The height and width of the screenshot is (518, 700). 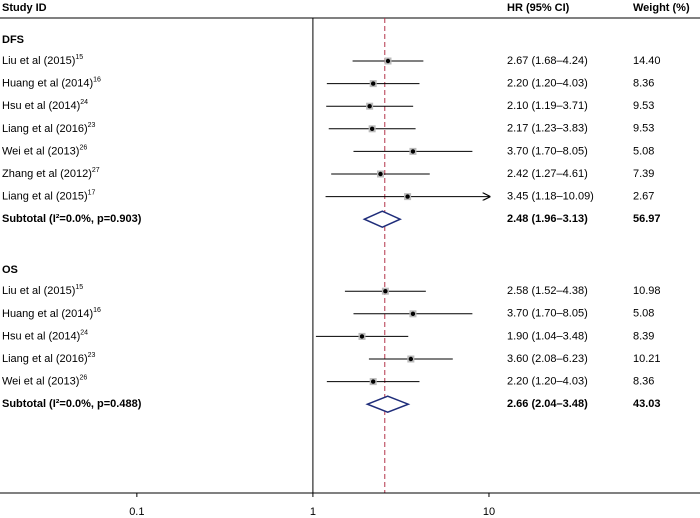 What do you see at coordinates (547, 336) in the screenshot?
I see `ci-label: 1.90 (1.04–3.48)` at bounding box center [547, 336].